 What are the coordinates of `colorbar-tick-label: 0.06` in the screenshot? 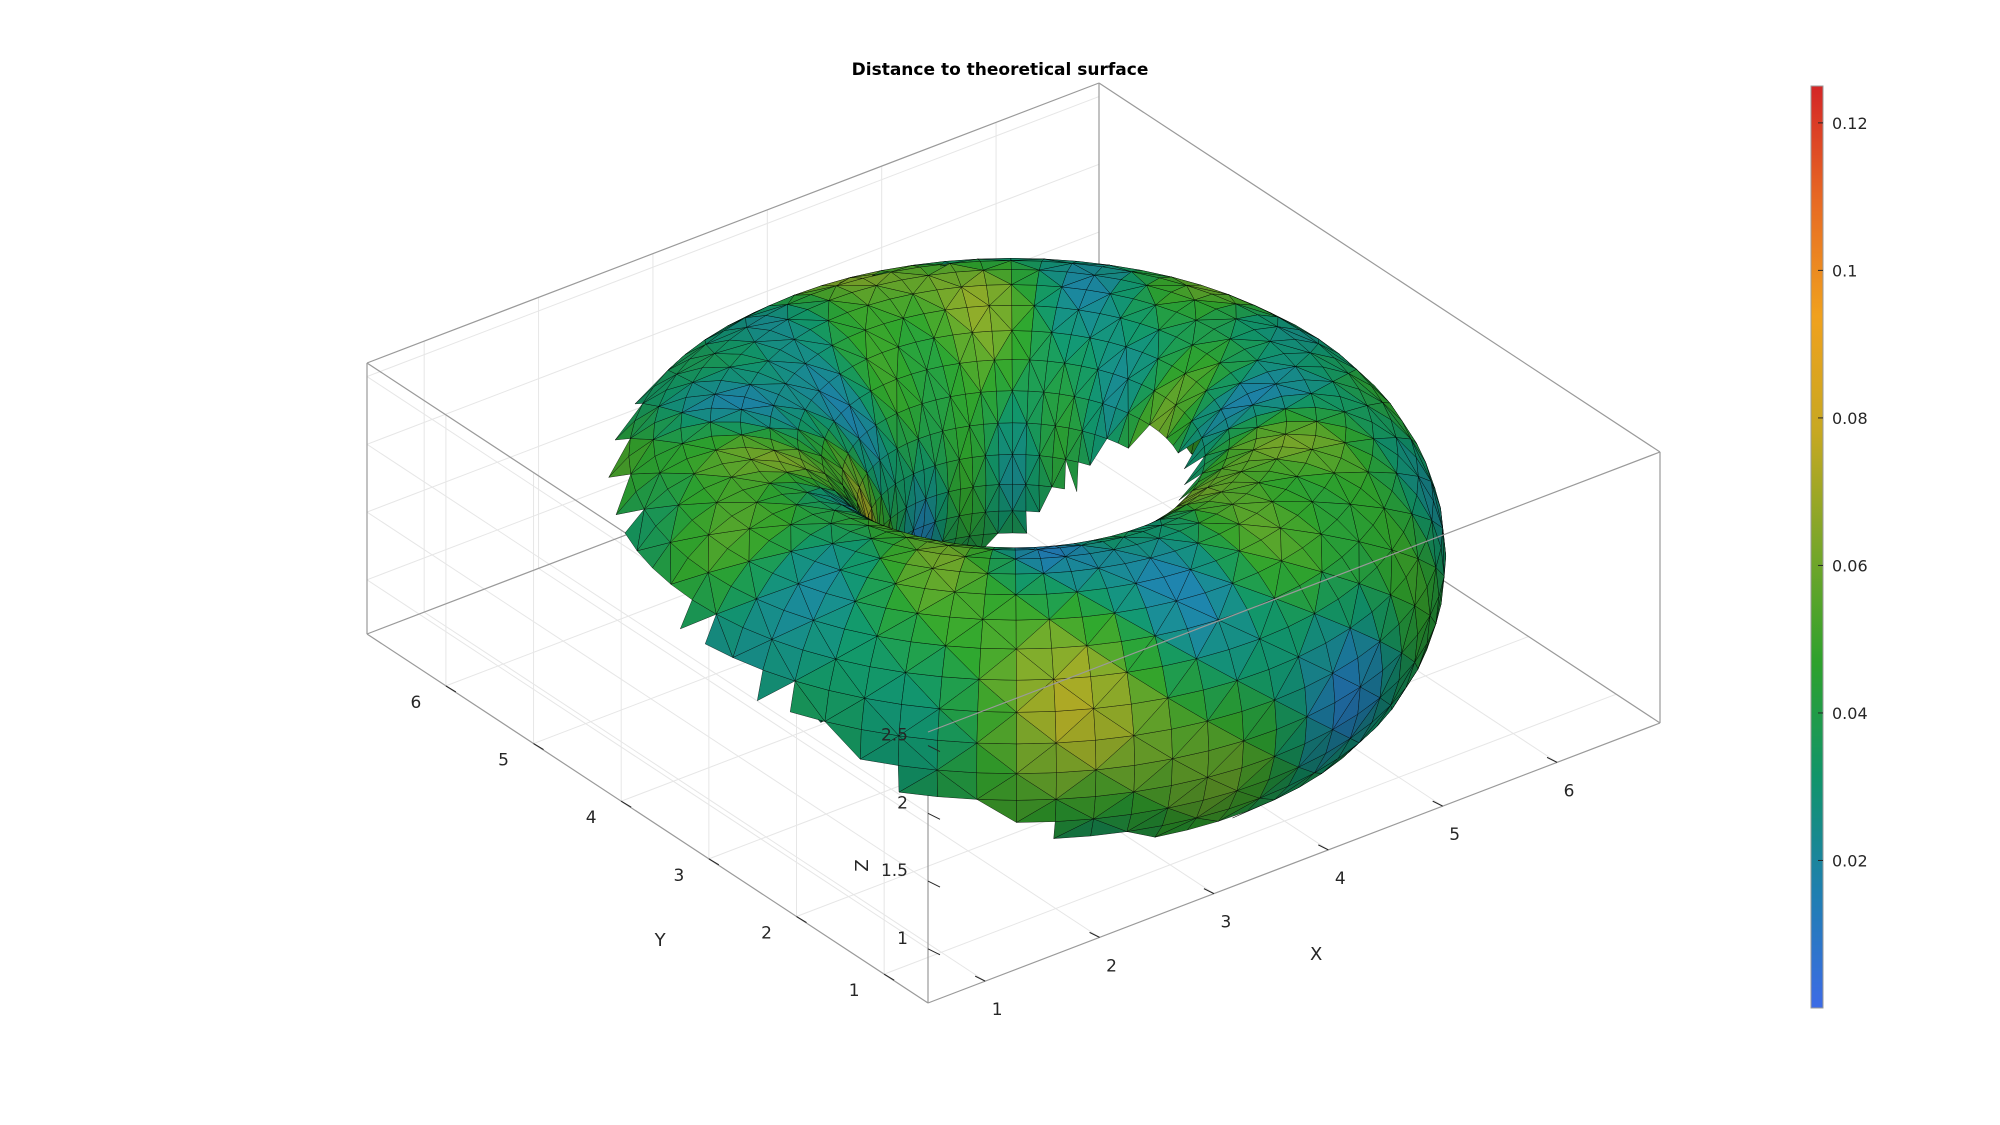 It's located at (1850, 565).